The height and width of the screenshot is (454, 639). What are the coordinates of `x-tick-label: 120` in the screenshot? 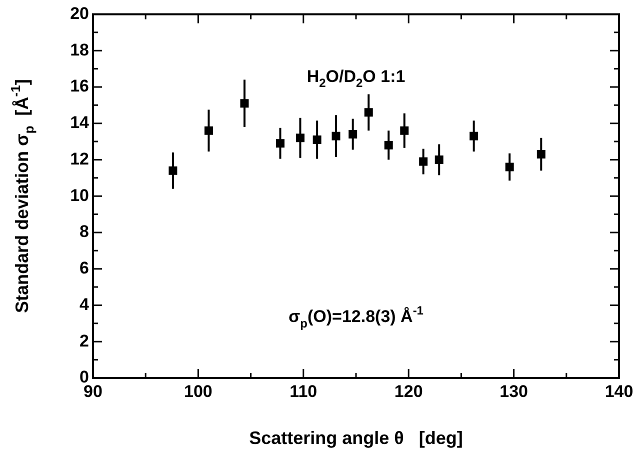 It's located at (408, 391).